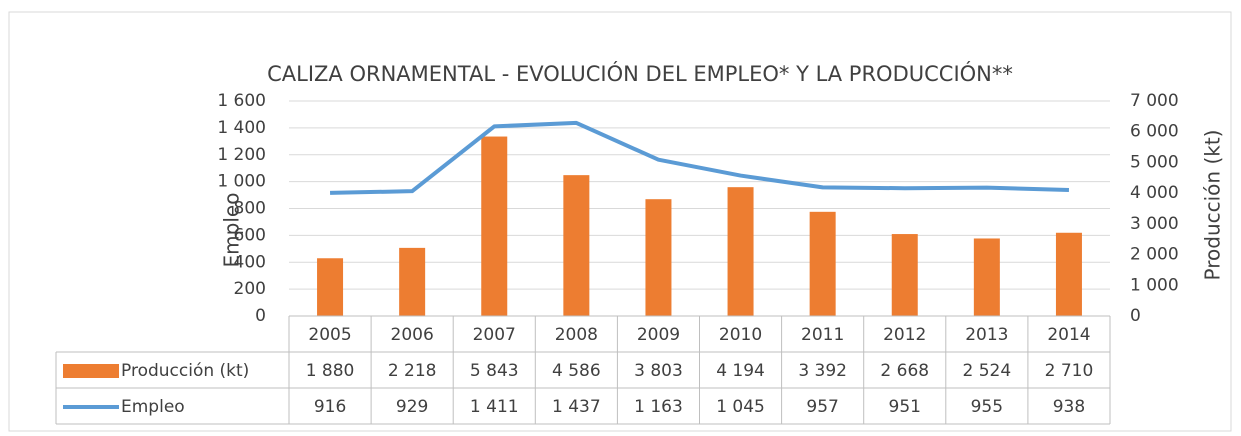 The width and height of the screenshot is (1241, 436). What do you see at coordinates (250, 209) in the screenshot?
I see `y-tick-label: 800` at bounding box center [250, 209].